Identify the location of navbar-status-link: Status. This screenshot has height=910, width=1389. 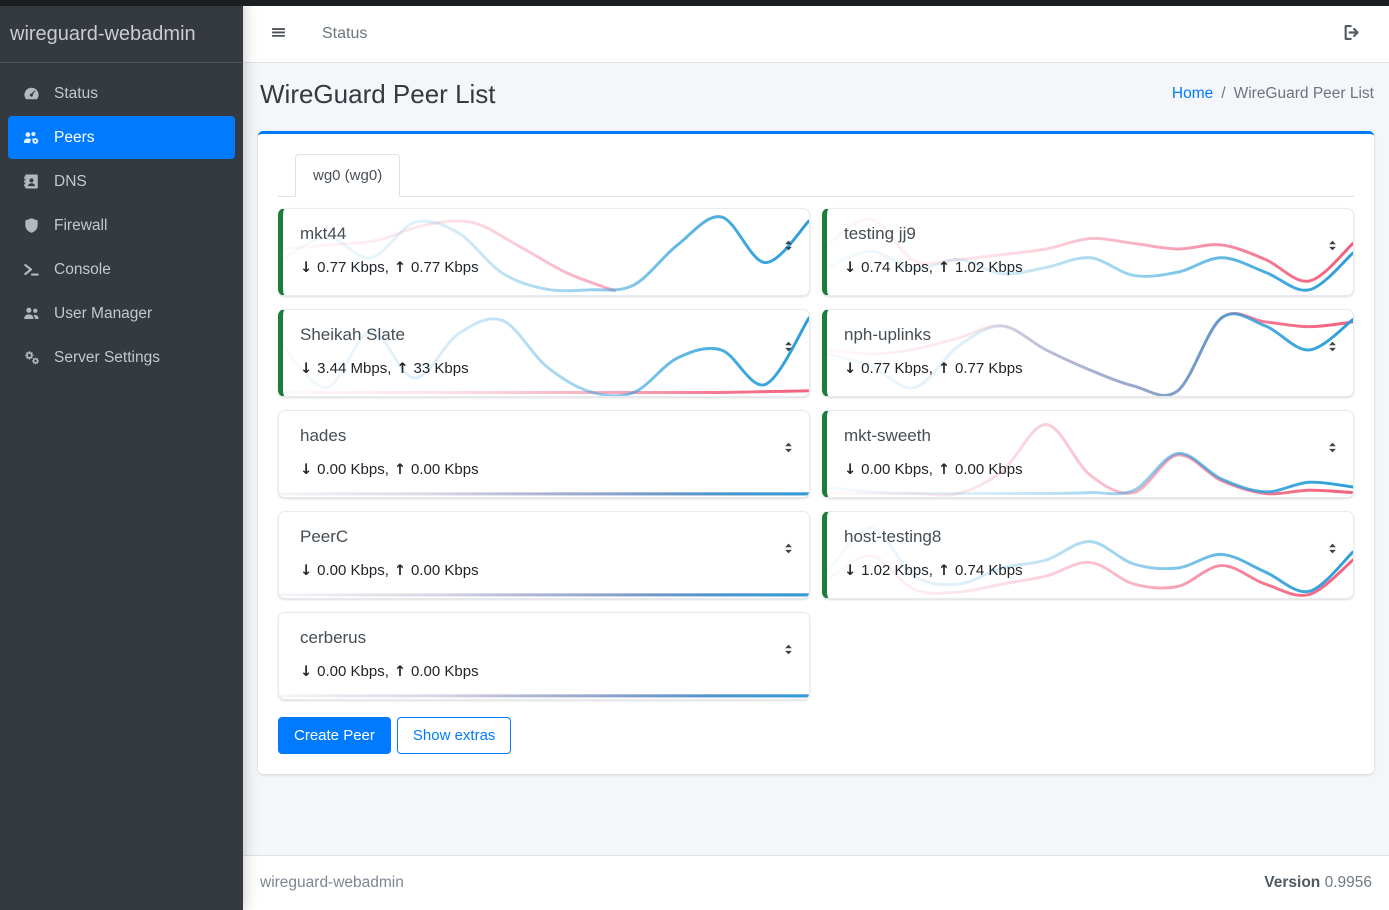
(345, 33).